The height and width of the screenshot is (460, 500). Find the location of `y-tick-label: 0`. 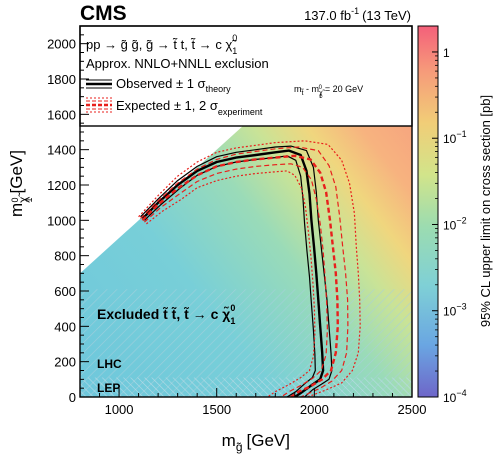

y-tick-label: 0 is located at coordinates (72, 397).